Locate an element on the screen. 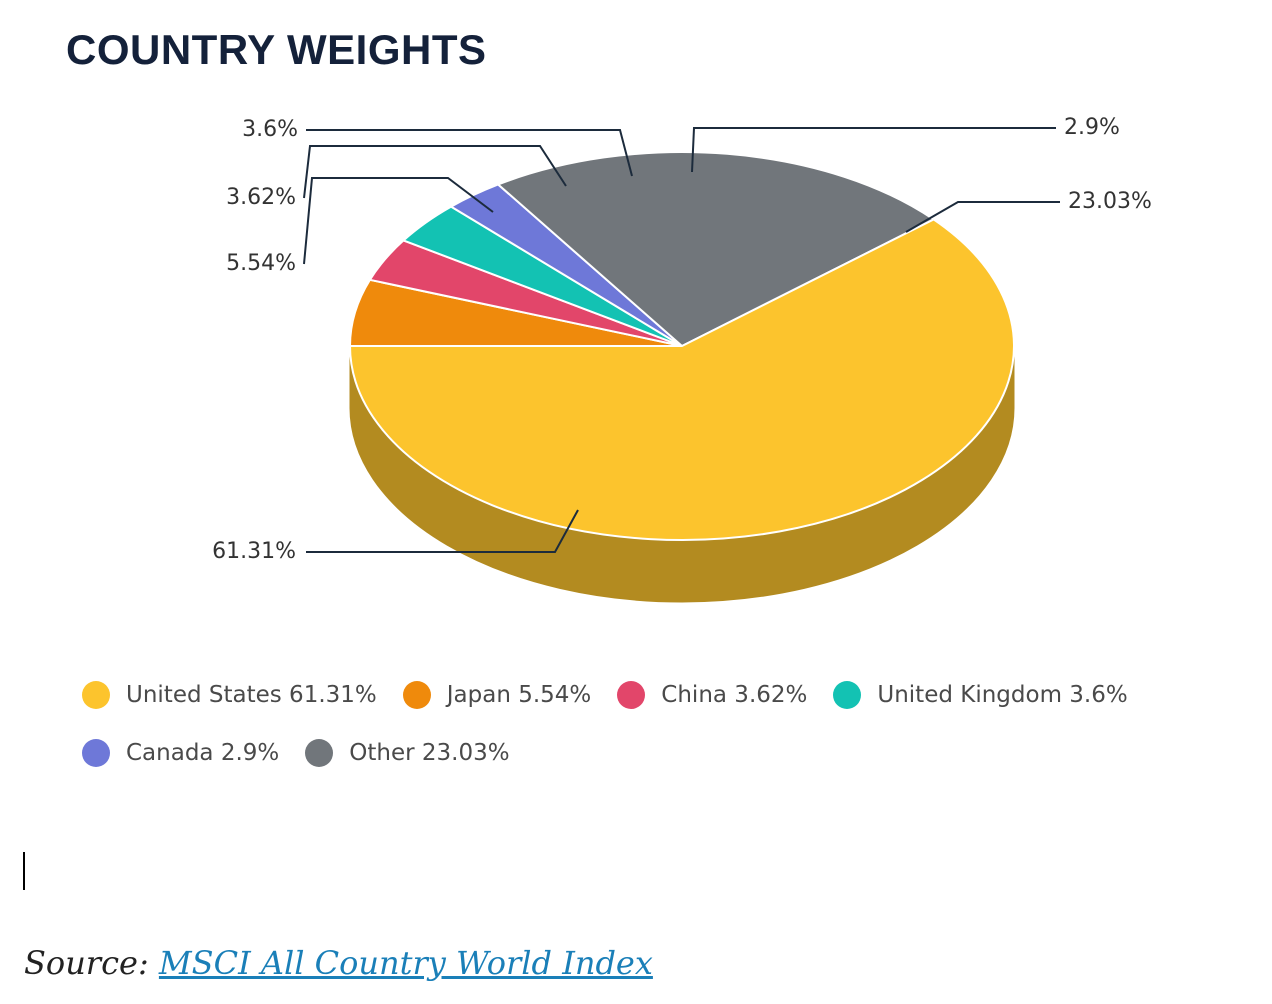 The image size is (1272, 1004). data-label-united-states: 61.31% is located at coordinates (254, 551).